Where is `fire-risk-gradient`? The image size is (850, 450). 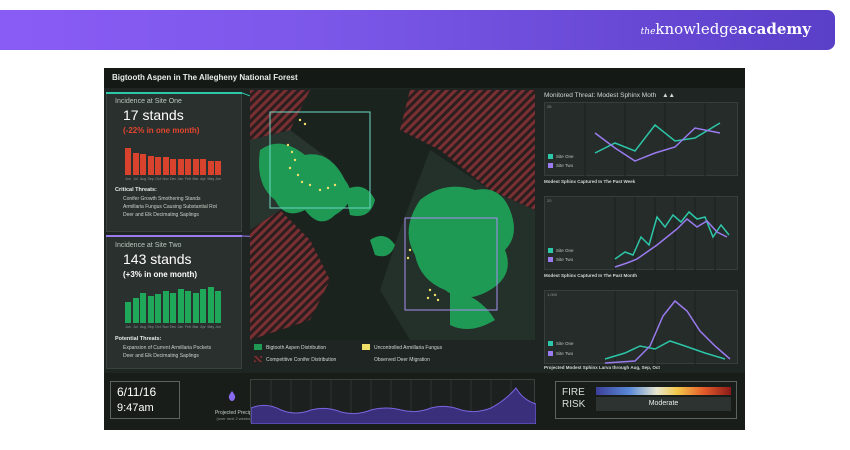
fire-risk-gradient is located at coordinates (663, 391).